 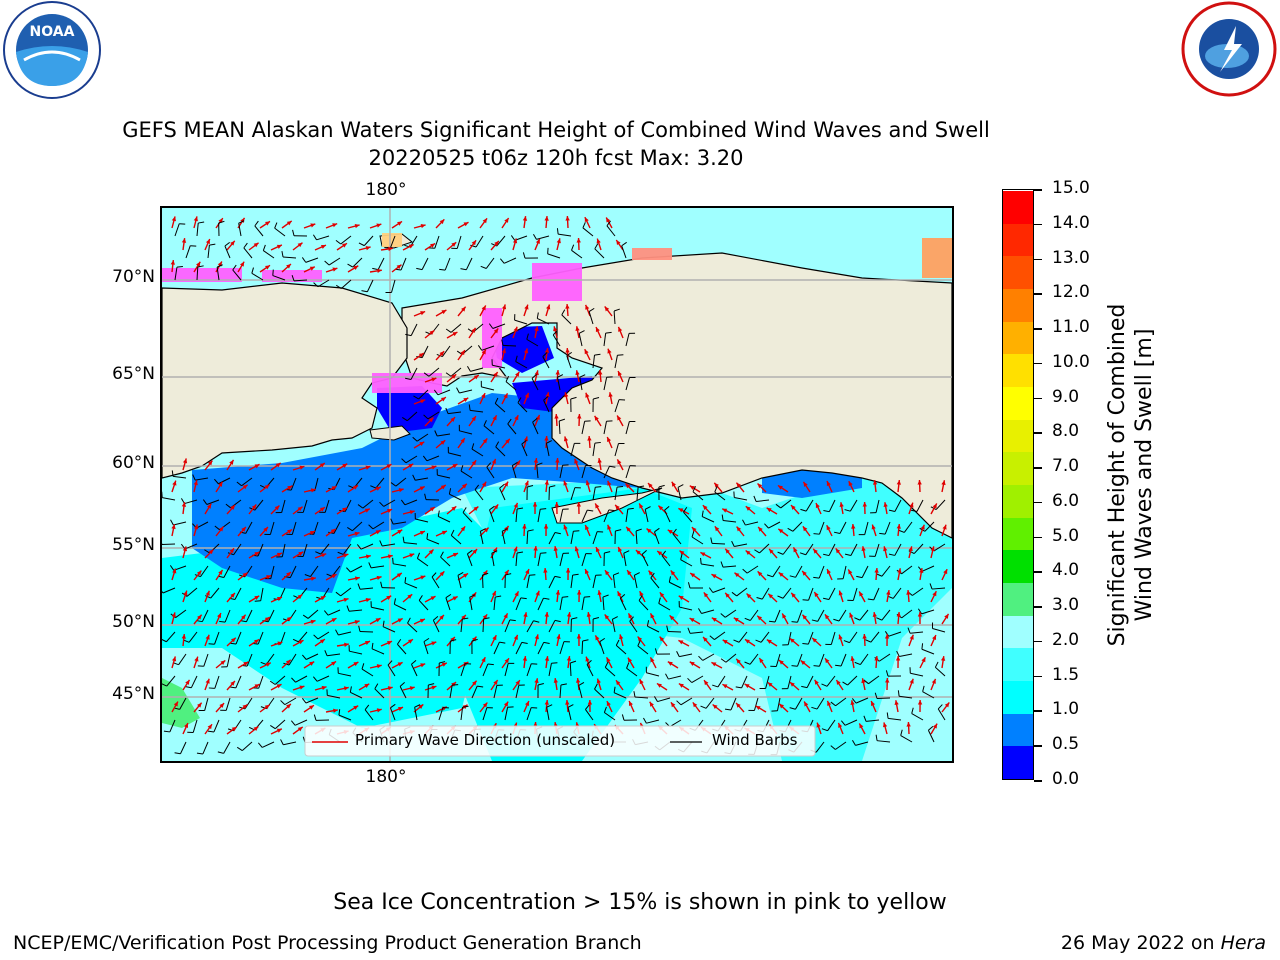 What do you see at coordinates (556, 158) in the screenshot?
I see `plot-subtitle: 20220525 t06z 120h fcst Max: 3.20` at bounding box center [556, 158].